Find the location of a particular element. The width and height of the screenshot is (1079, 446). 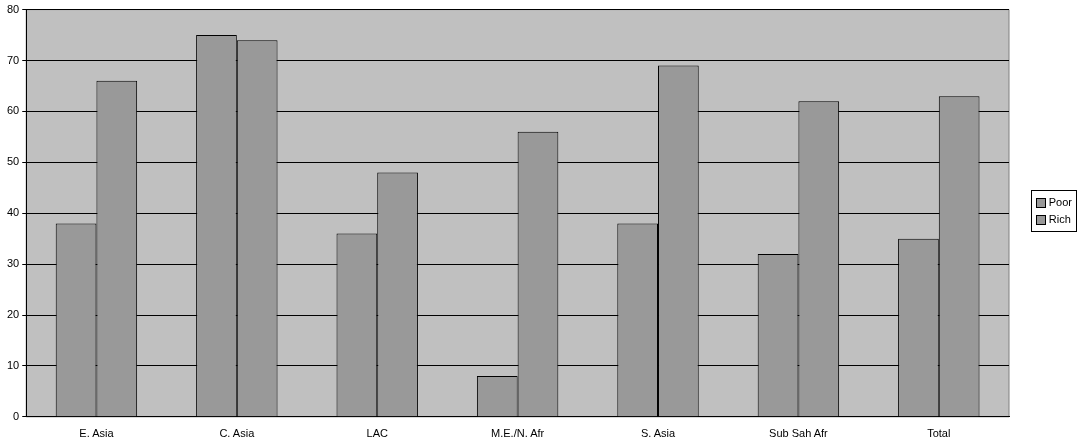

y-tick-label: 10 is located at coordinates (13, 364).